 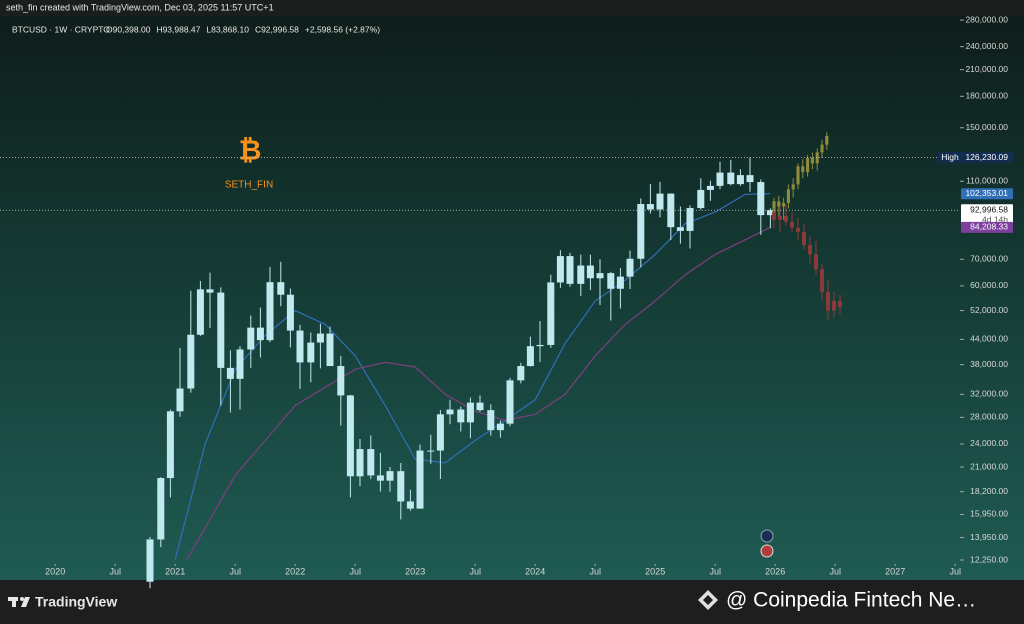 I want to click on y-tick-label: 52,000.00, so click(x=989, y=310).